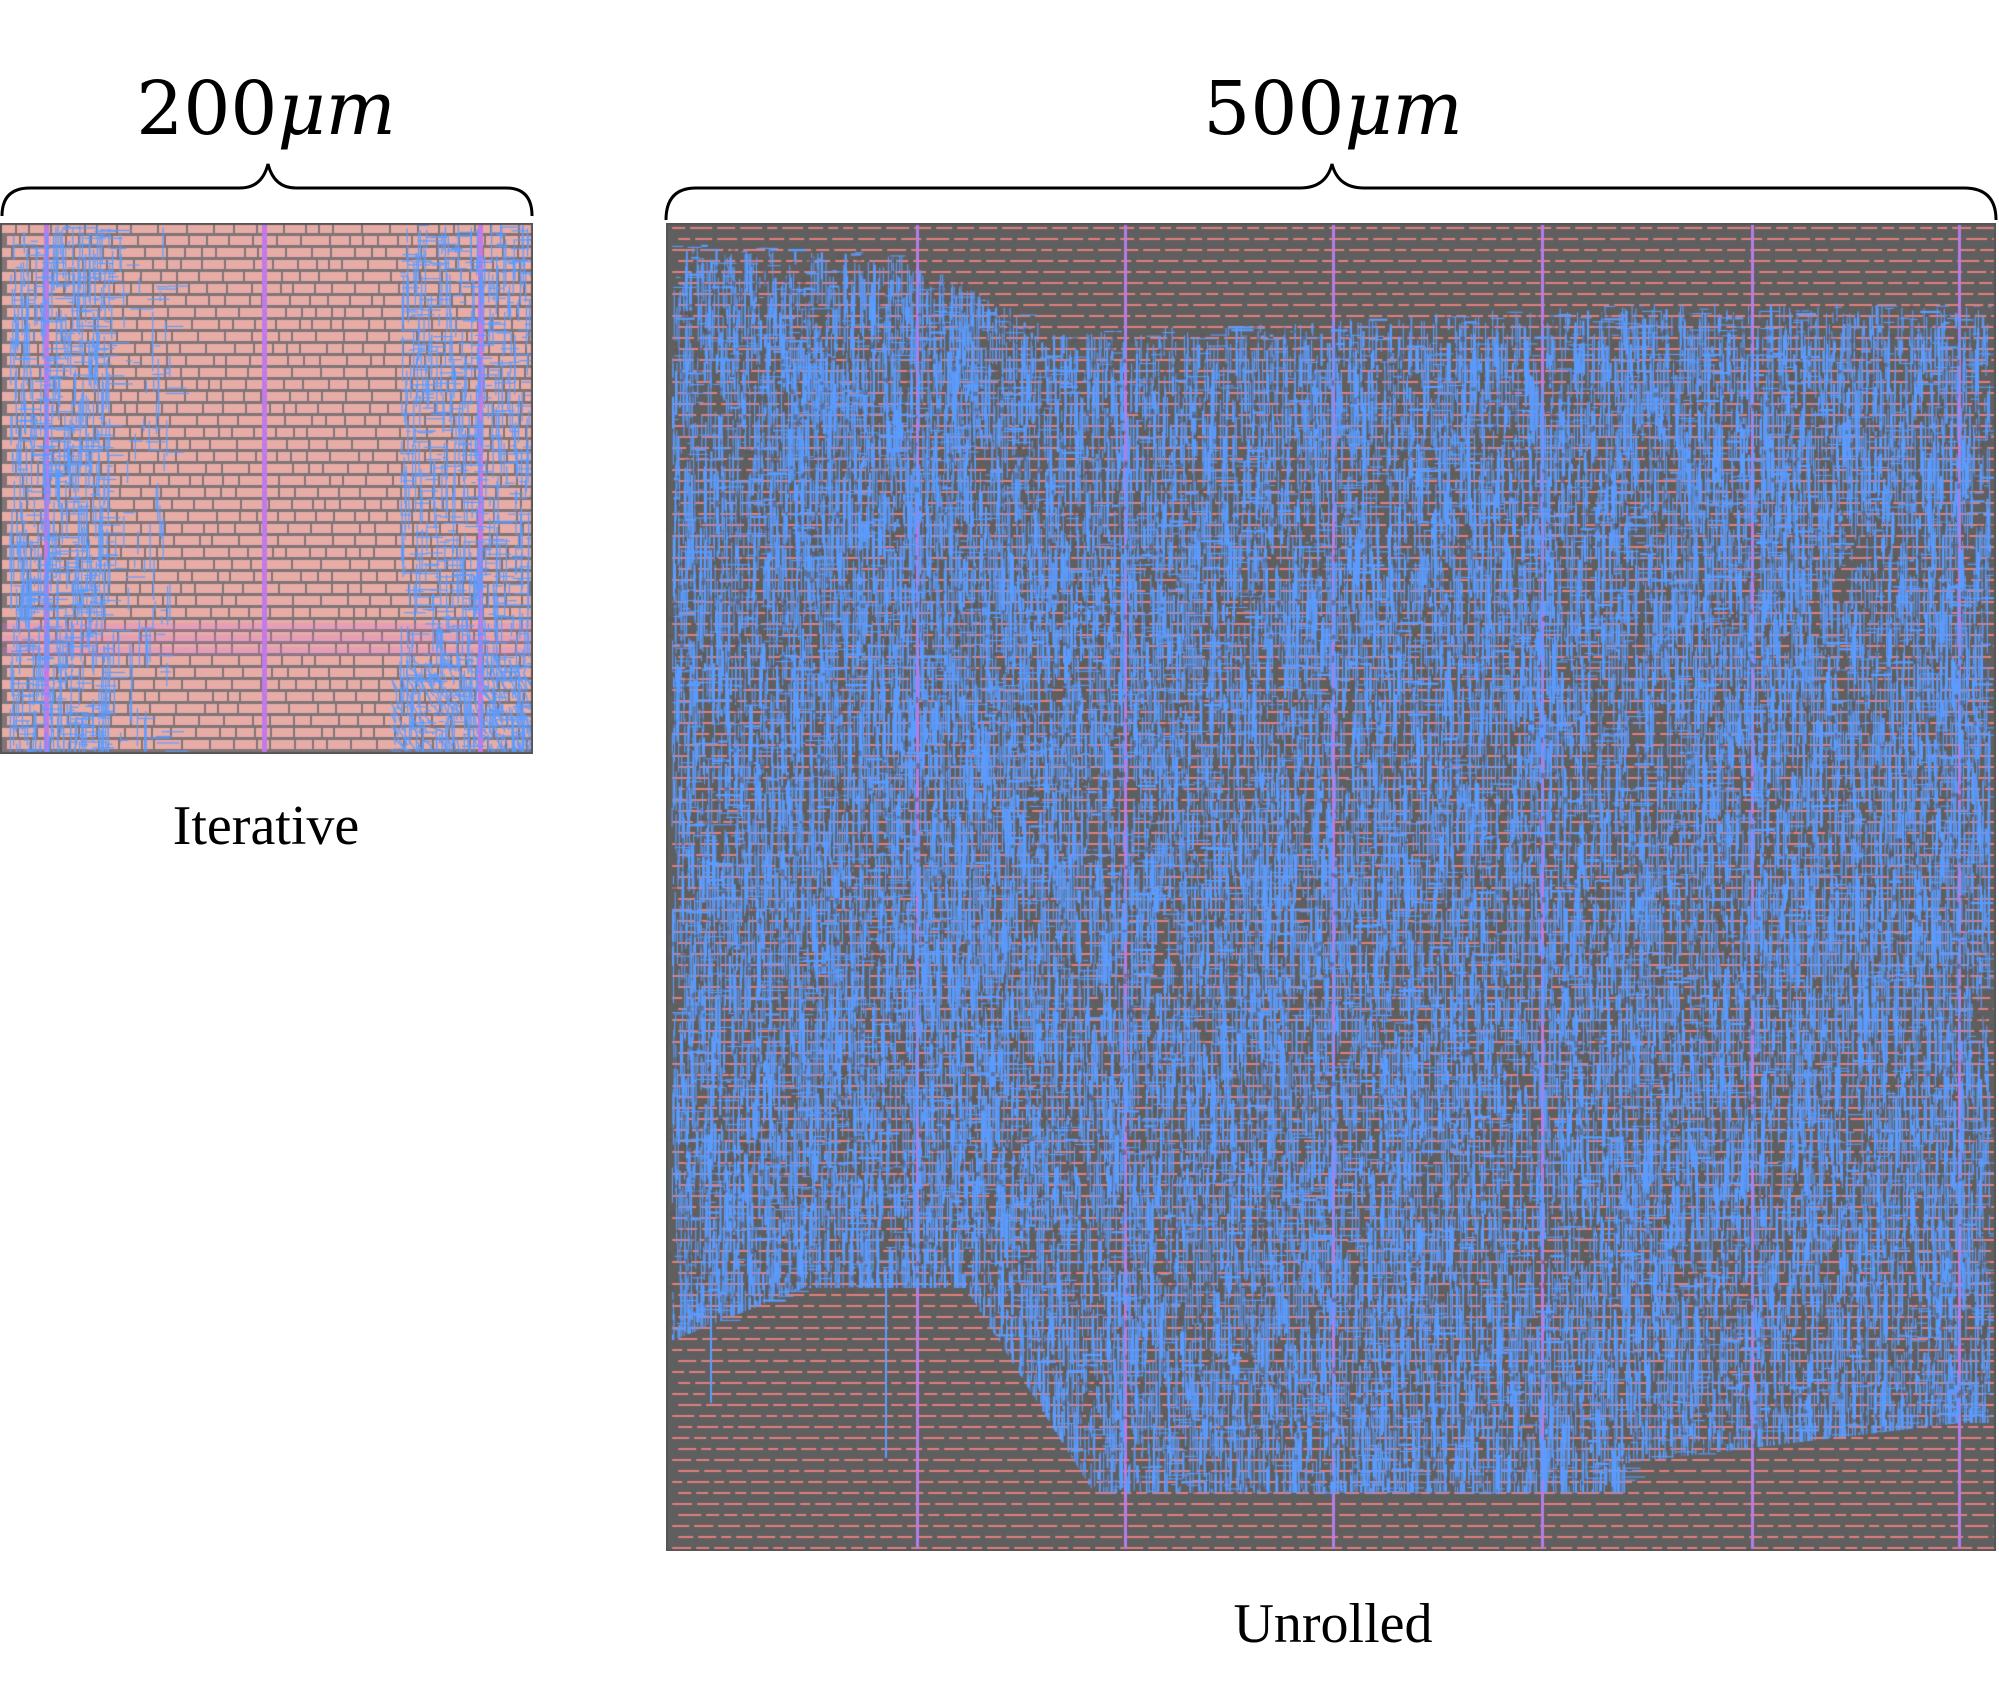 This screenshot has height=1687, width=1999. I want to click on iterative-layout, so click(266, 488).